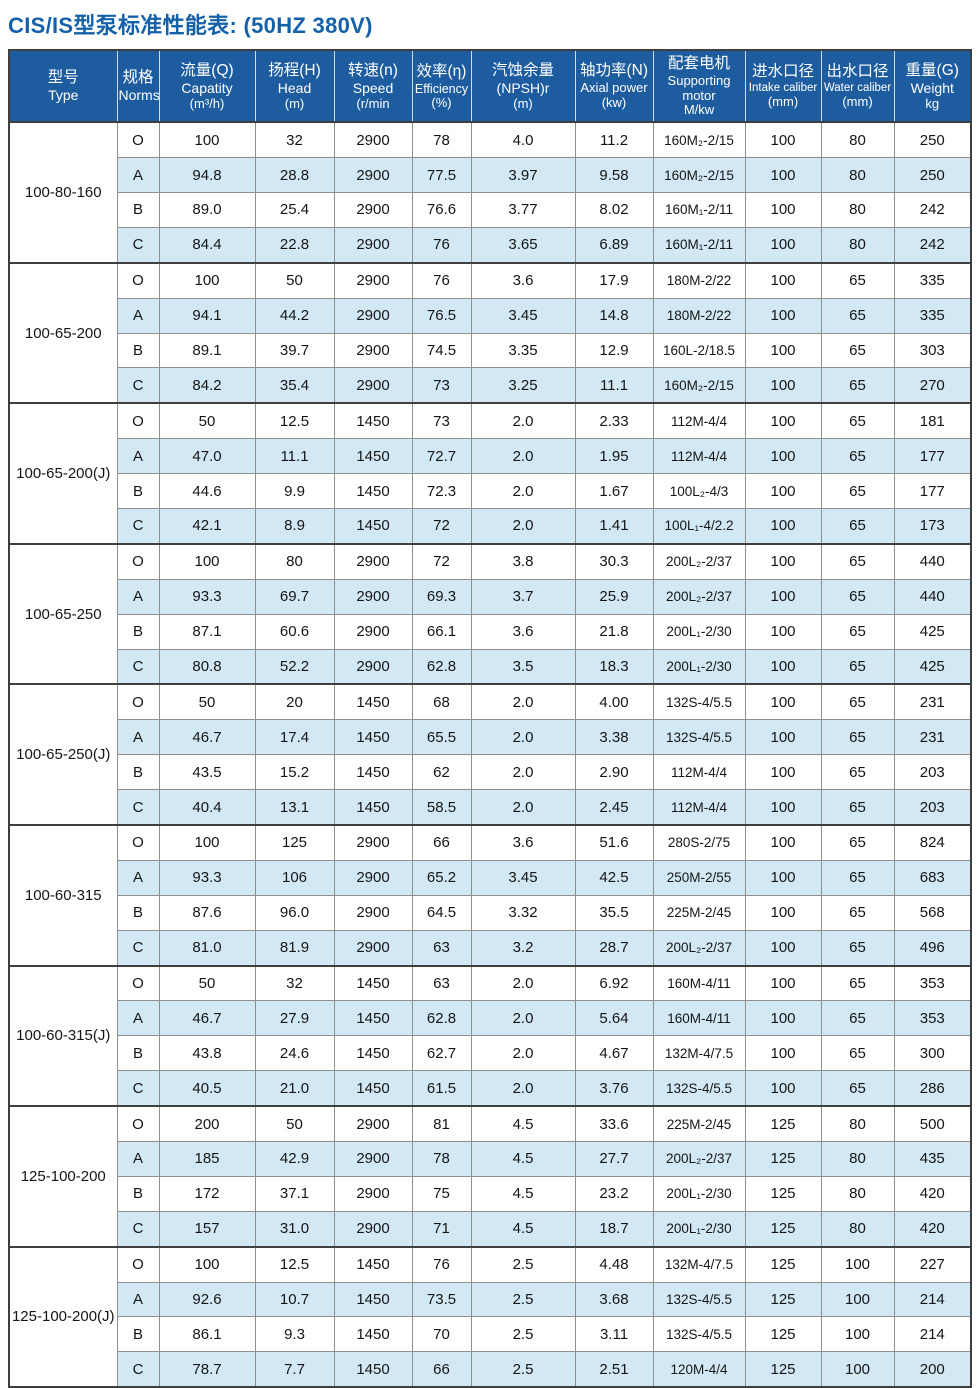  I want to click on cell-head: 8.9, so click(294, 526).